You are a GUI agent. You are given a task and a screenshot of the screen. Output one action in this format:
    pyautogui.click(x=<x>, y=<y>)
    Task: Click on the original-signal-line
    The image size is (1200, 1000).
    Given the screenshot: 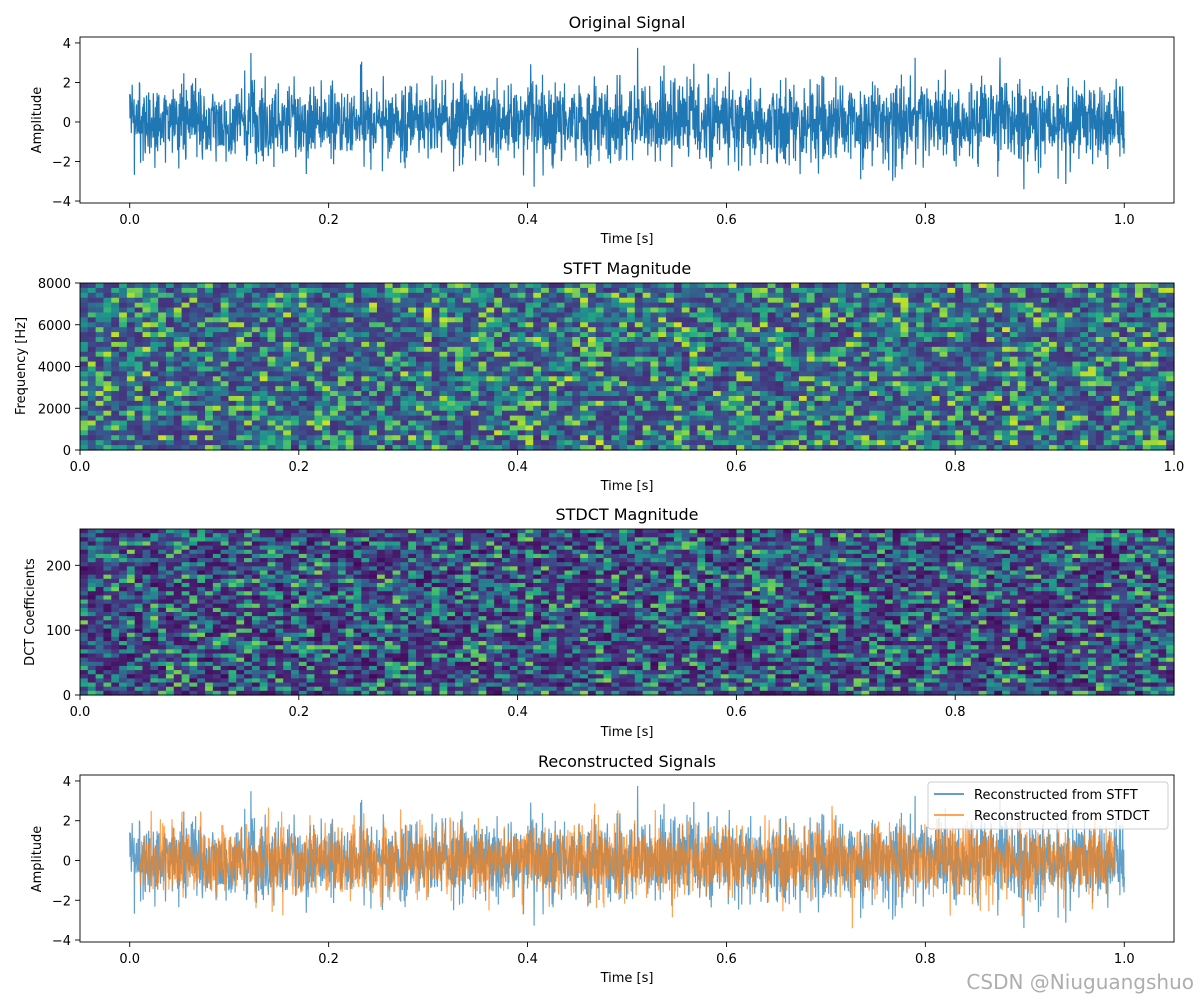 What is the action you would take?
    pyautogui.click(x=627, y=118)
    